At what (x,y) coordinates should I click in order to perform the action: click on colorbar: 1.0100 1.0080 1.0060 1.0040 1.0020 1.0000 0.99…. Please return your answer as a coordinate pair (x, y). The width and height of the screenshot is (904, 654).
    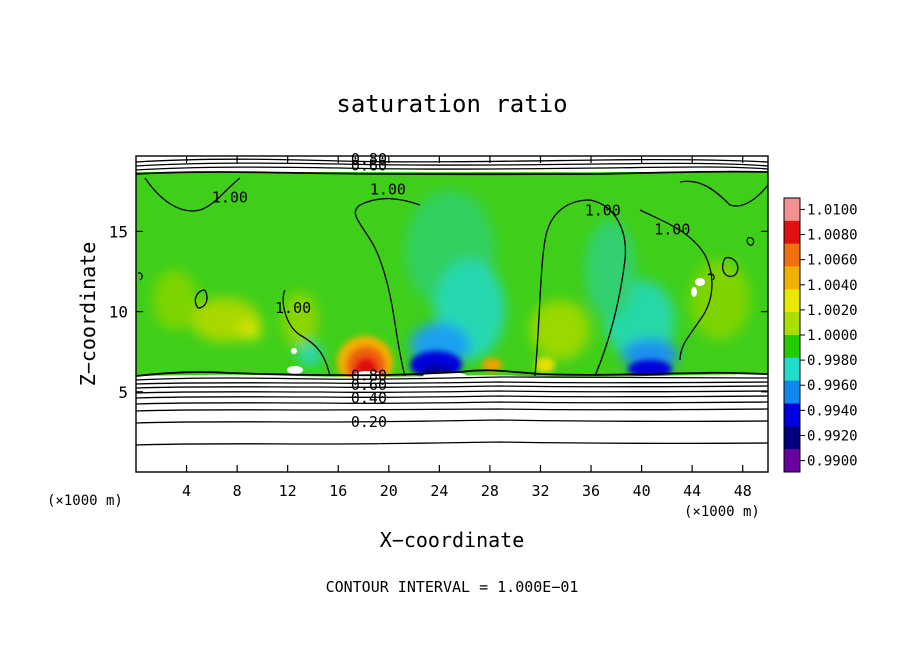
    Looking at the image, I should click on (820, 335).